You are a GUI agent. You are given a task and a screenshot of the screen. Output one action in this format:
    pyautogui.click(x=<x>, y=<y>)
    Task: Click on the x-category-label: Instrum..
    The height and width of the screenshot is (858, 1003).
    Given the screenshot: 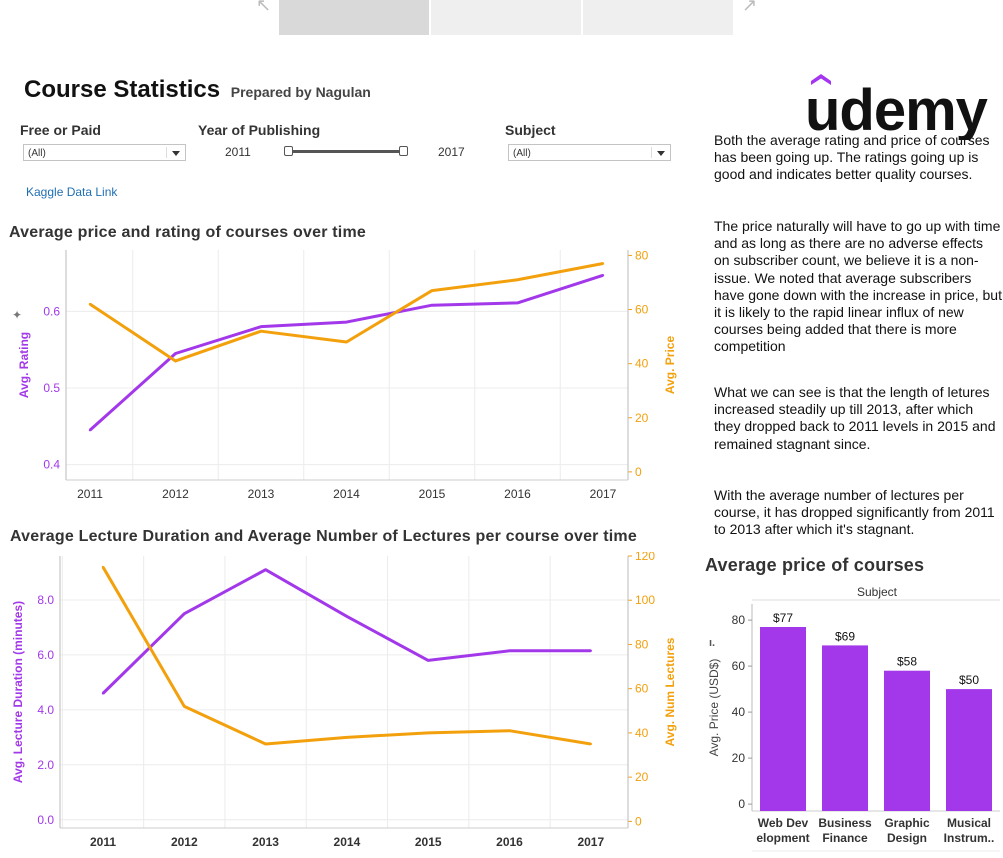 What is the action you would take?
    pyautogui.click(x=969, y=838)
    